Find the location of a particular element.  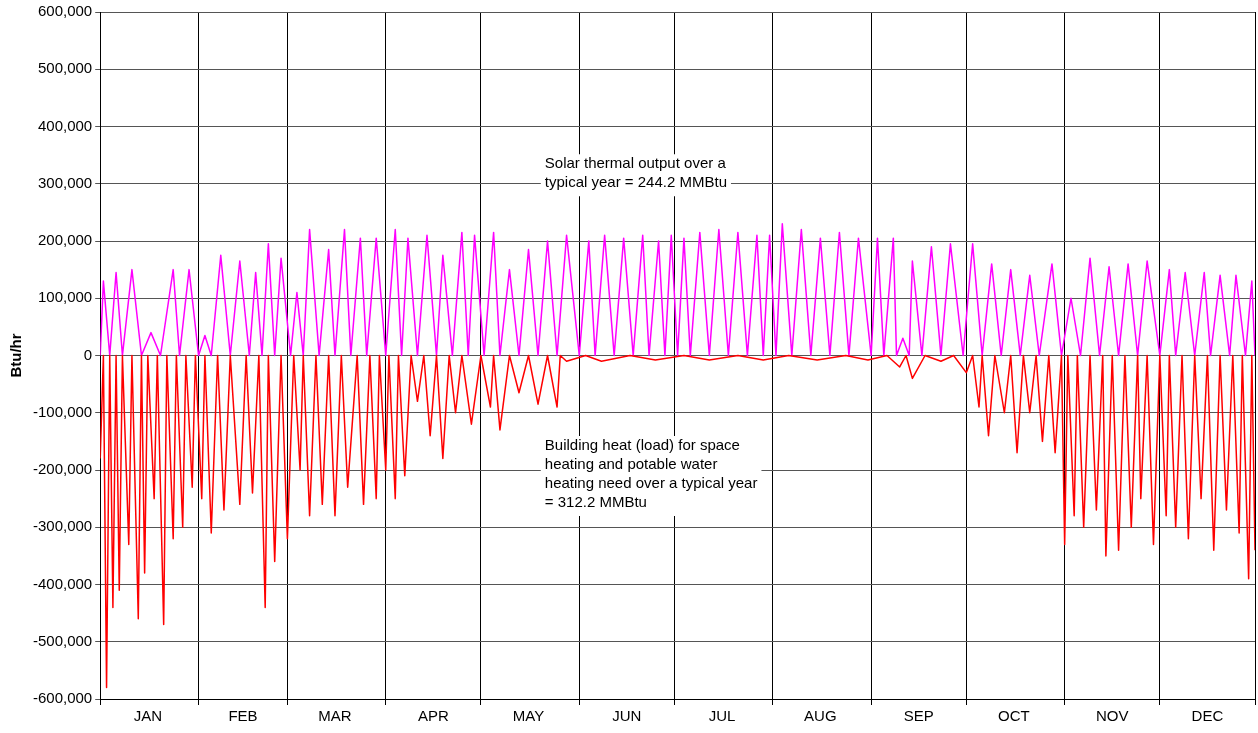

x-tick-label: JAN is located at coordinates (147, 716).